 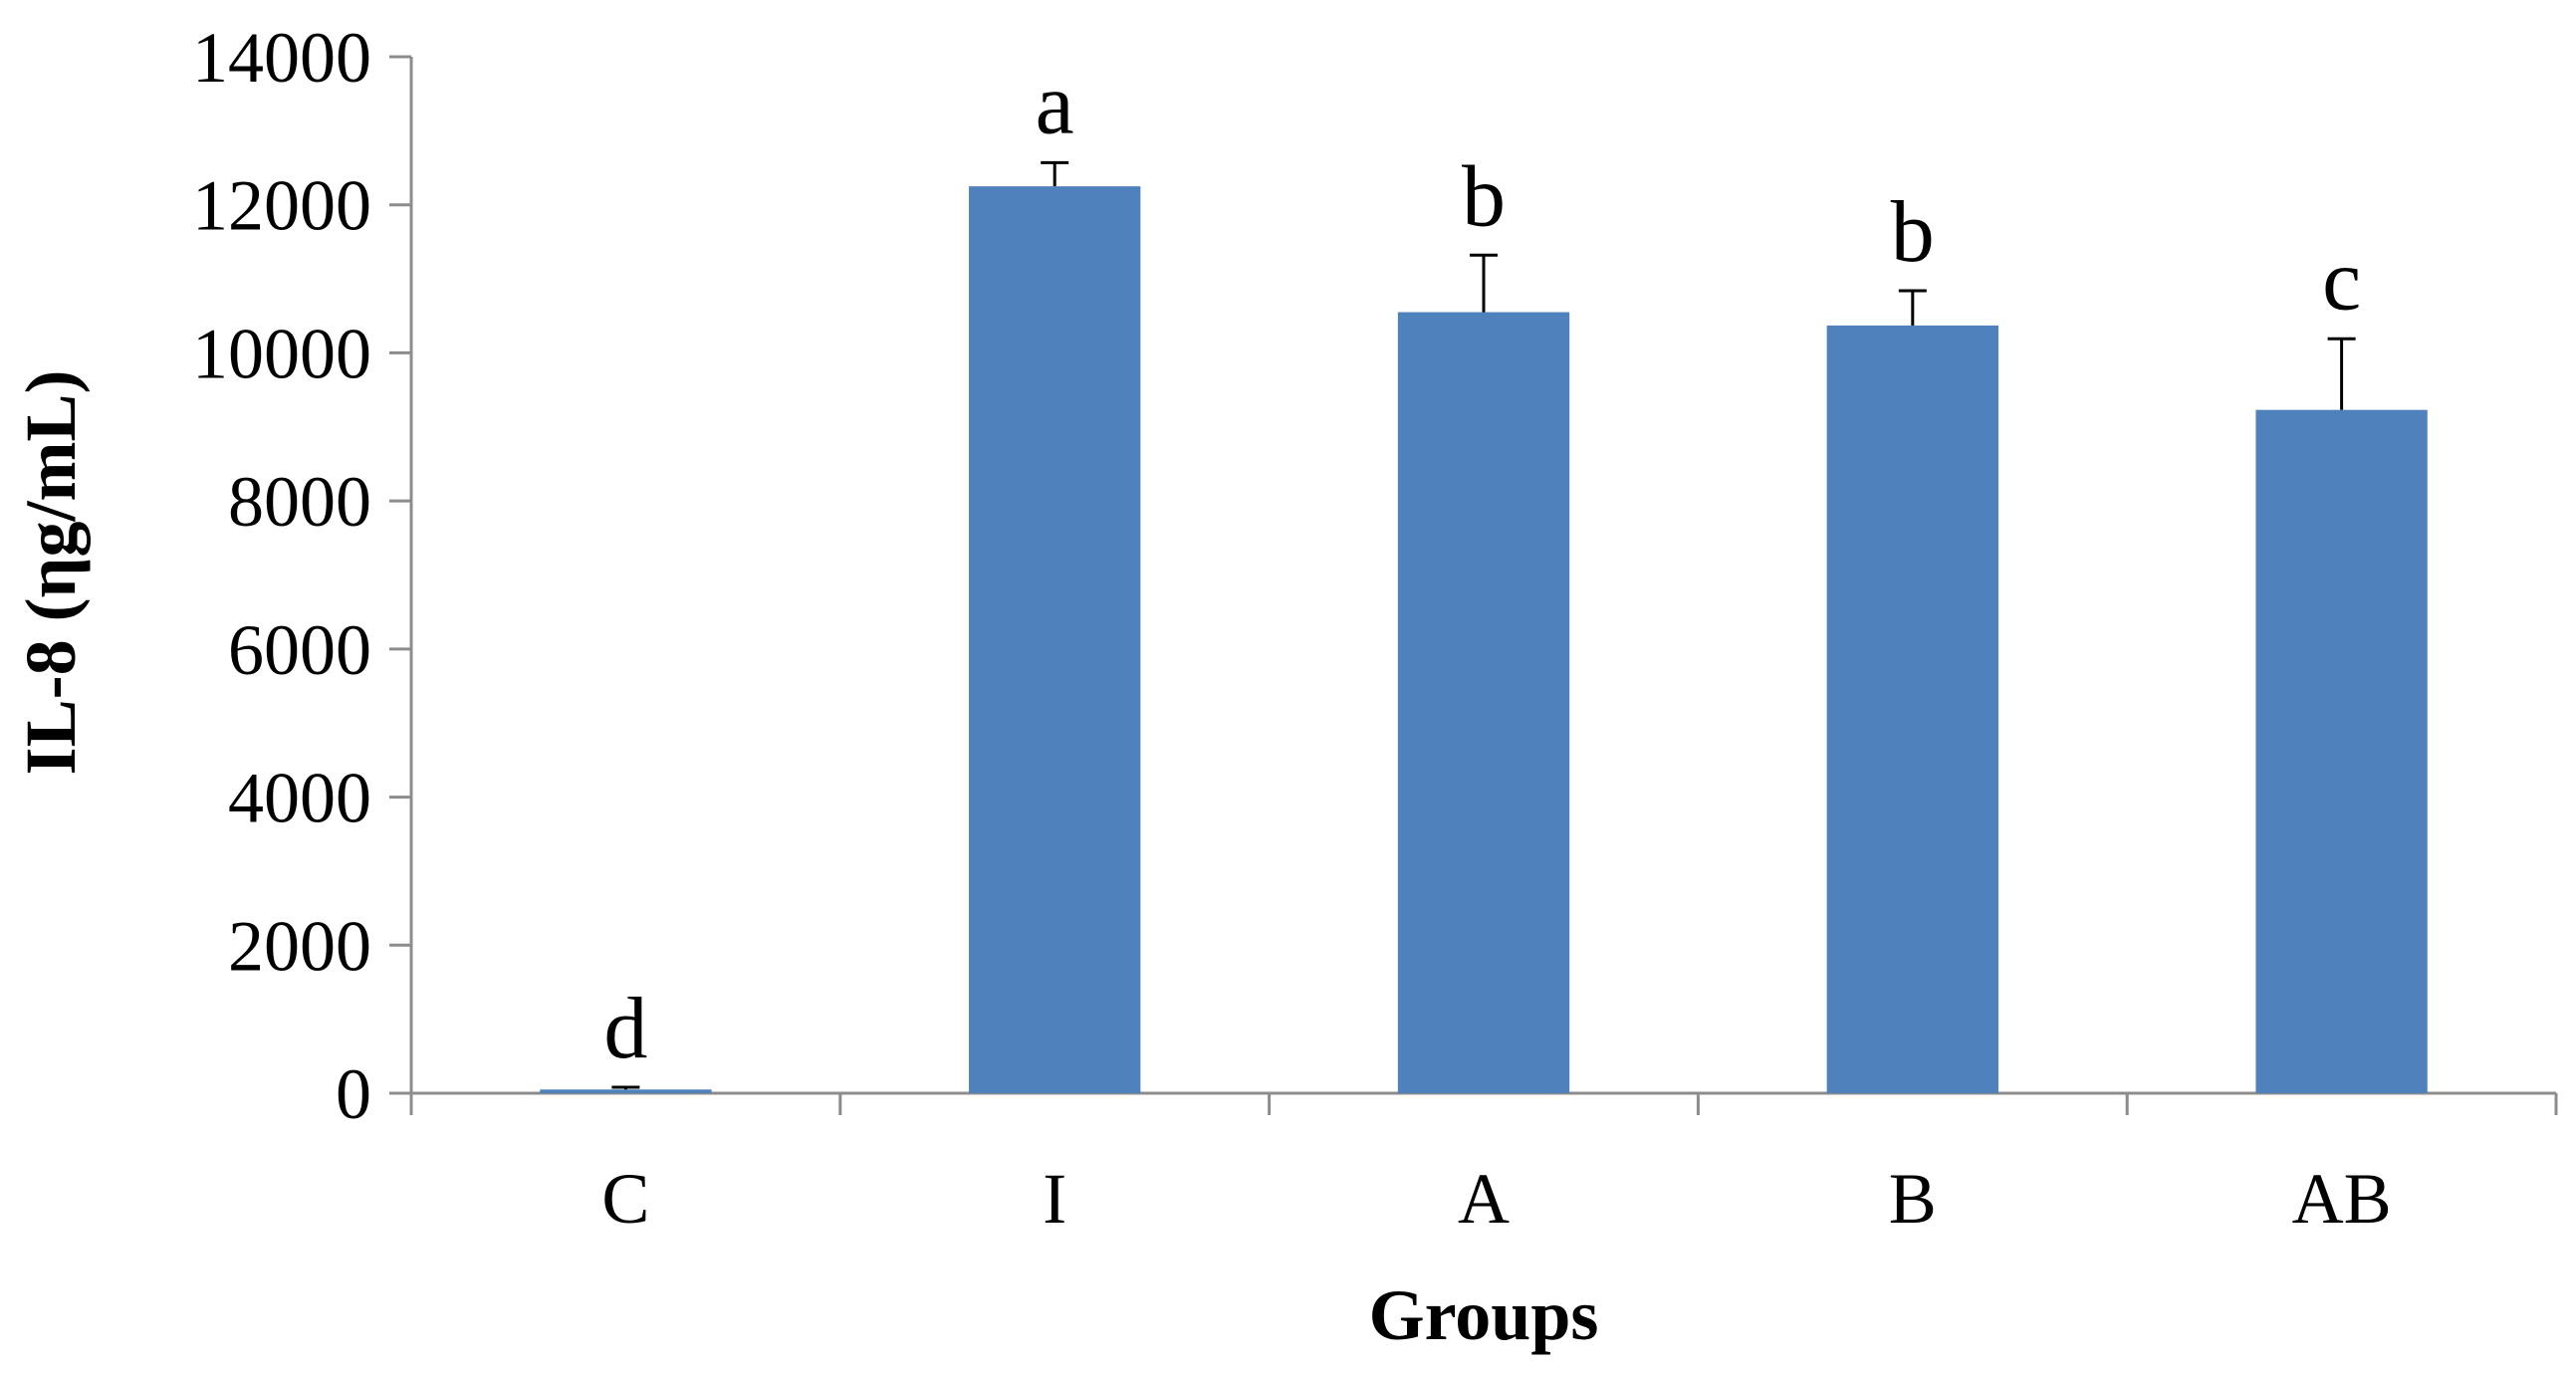 What do you see at coordinates (1055, 104) in the screenshot?
I see `significance-label: a` at bounding box center [1055, 104].